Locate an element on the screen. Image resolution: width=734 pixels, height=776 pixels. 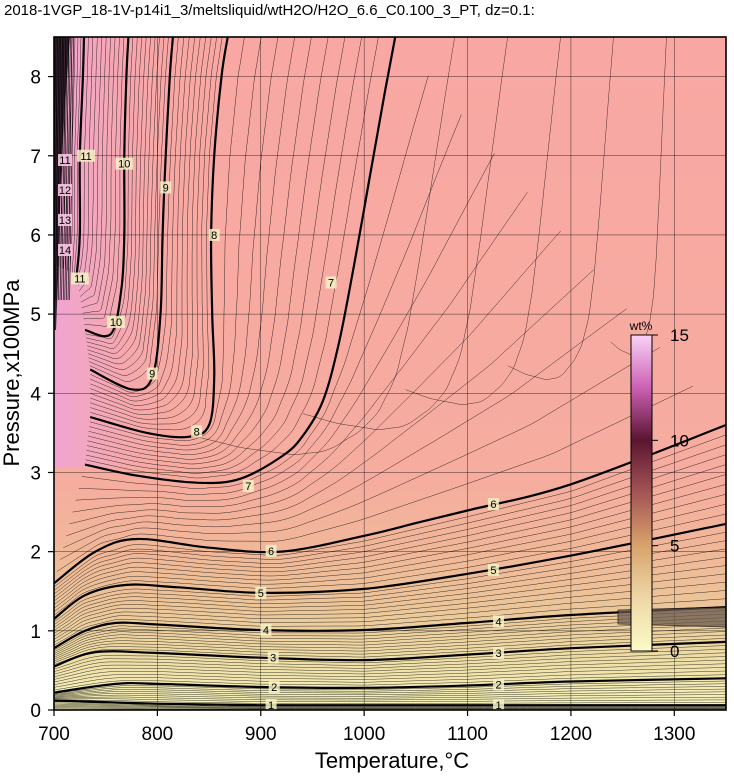
edge-contour-label: 13 is located at coordinates (65, 221).